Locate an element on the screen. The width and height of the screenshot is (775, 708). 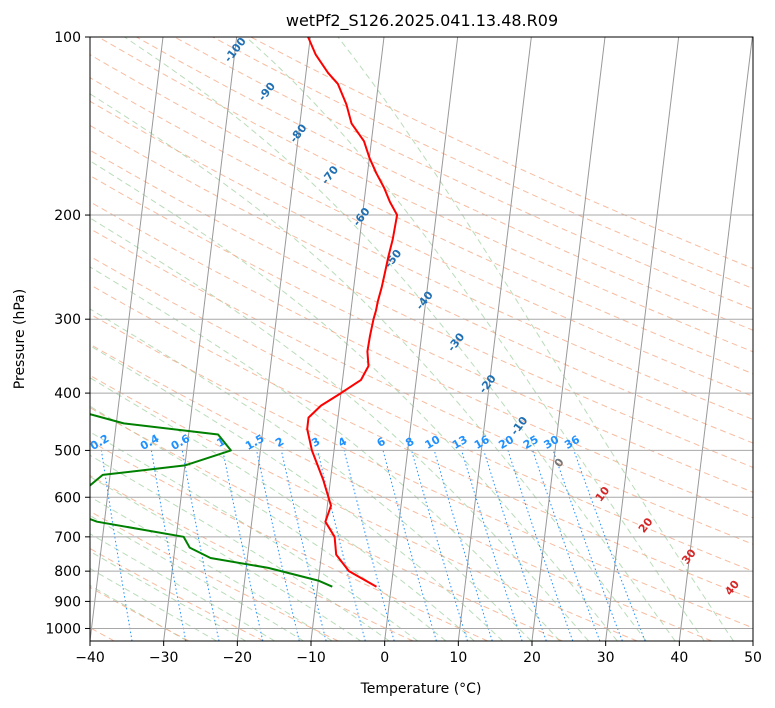
y-tick-label: 600 is located at coordinates (67, 498).